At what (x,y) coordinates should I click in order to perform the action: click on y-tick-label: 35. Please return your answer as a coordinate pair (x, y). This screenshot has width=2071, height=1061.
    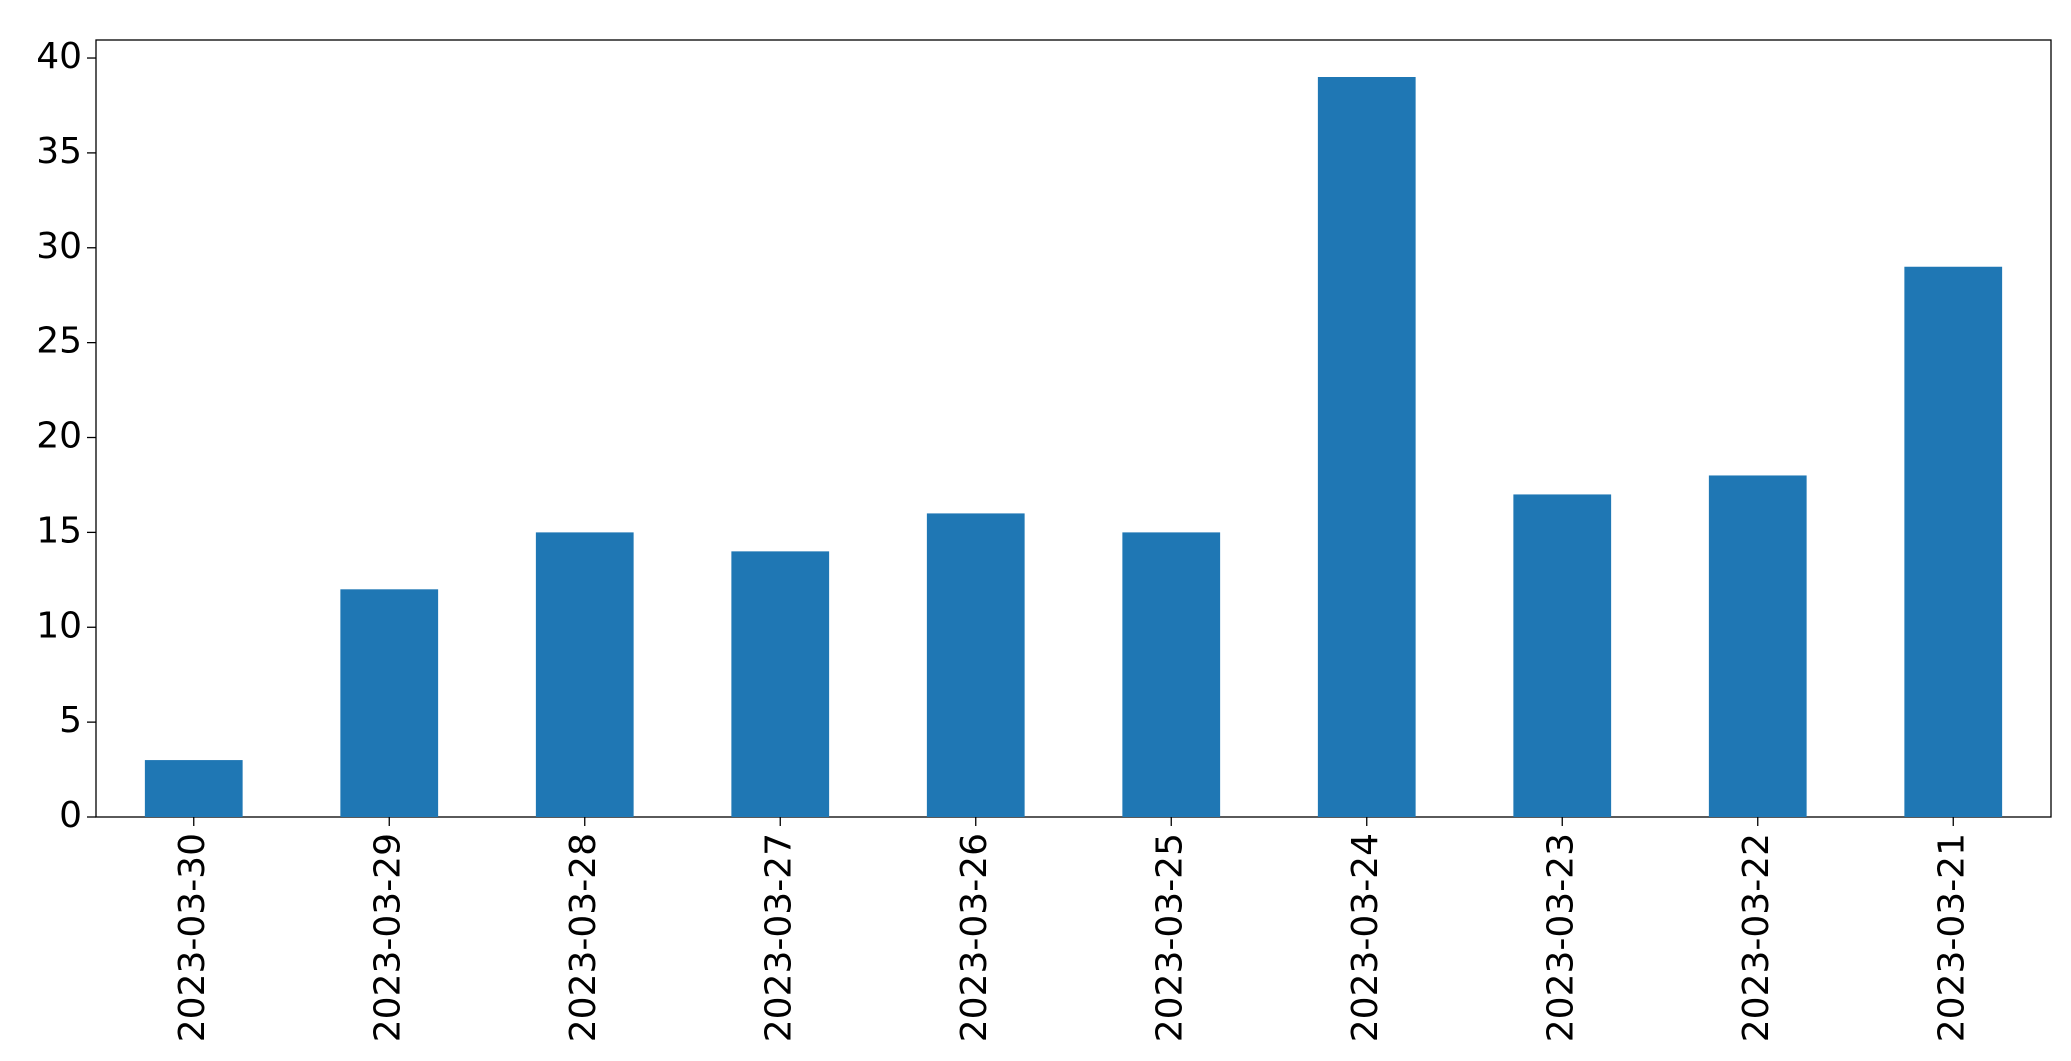
    Looking at the image, I should click on (59, 151).